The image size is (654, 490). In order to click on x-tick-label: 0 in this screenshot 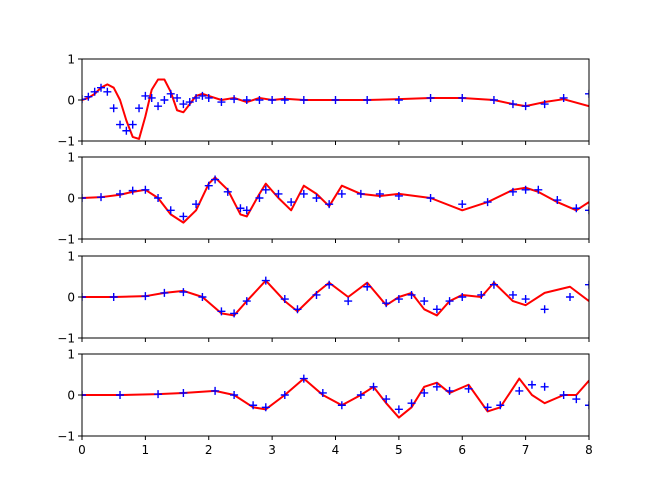, I will do `click(82, 450)`.